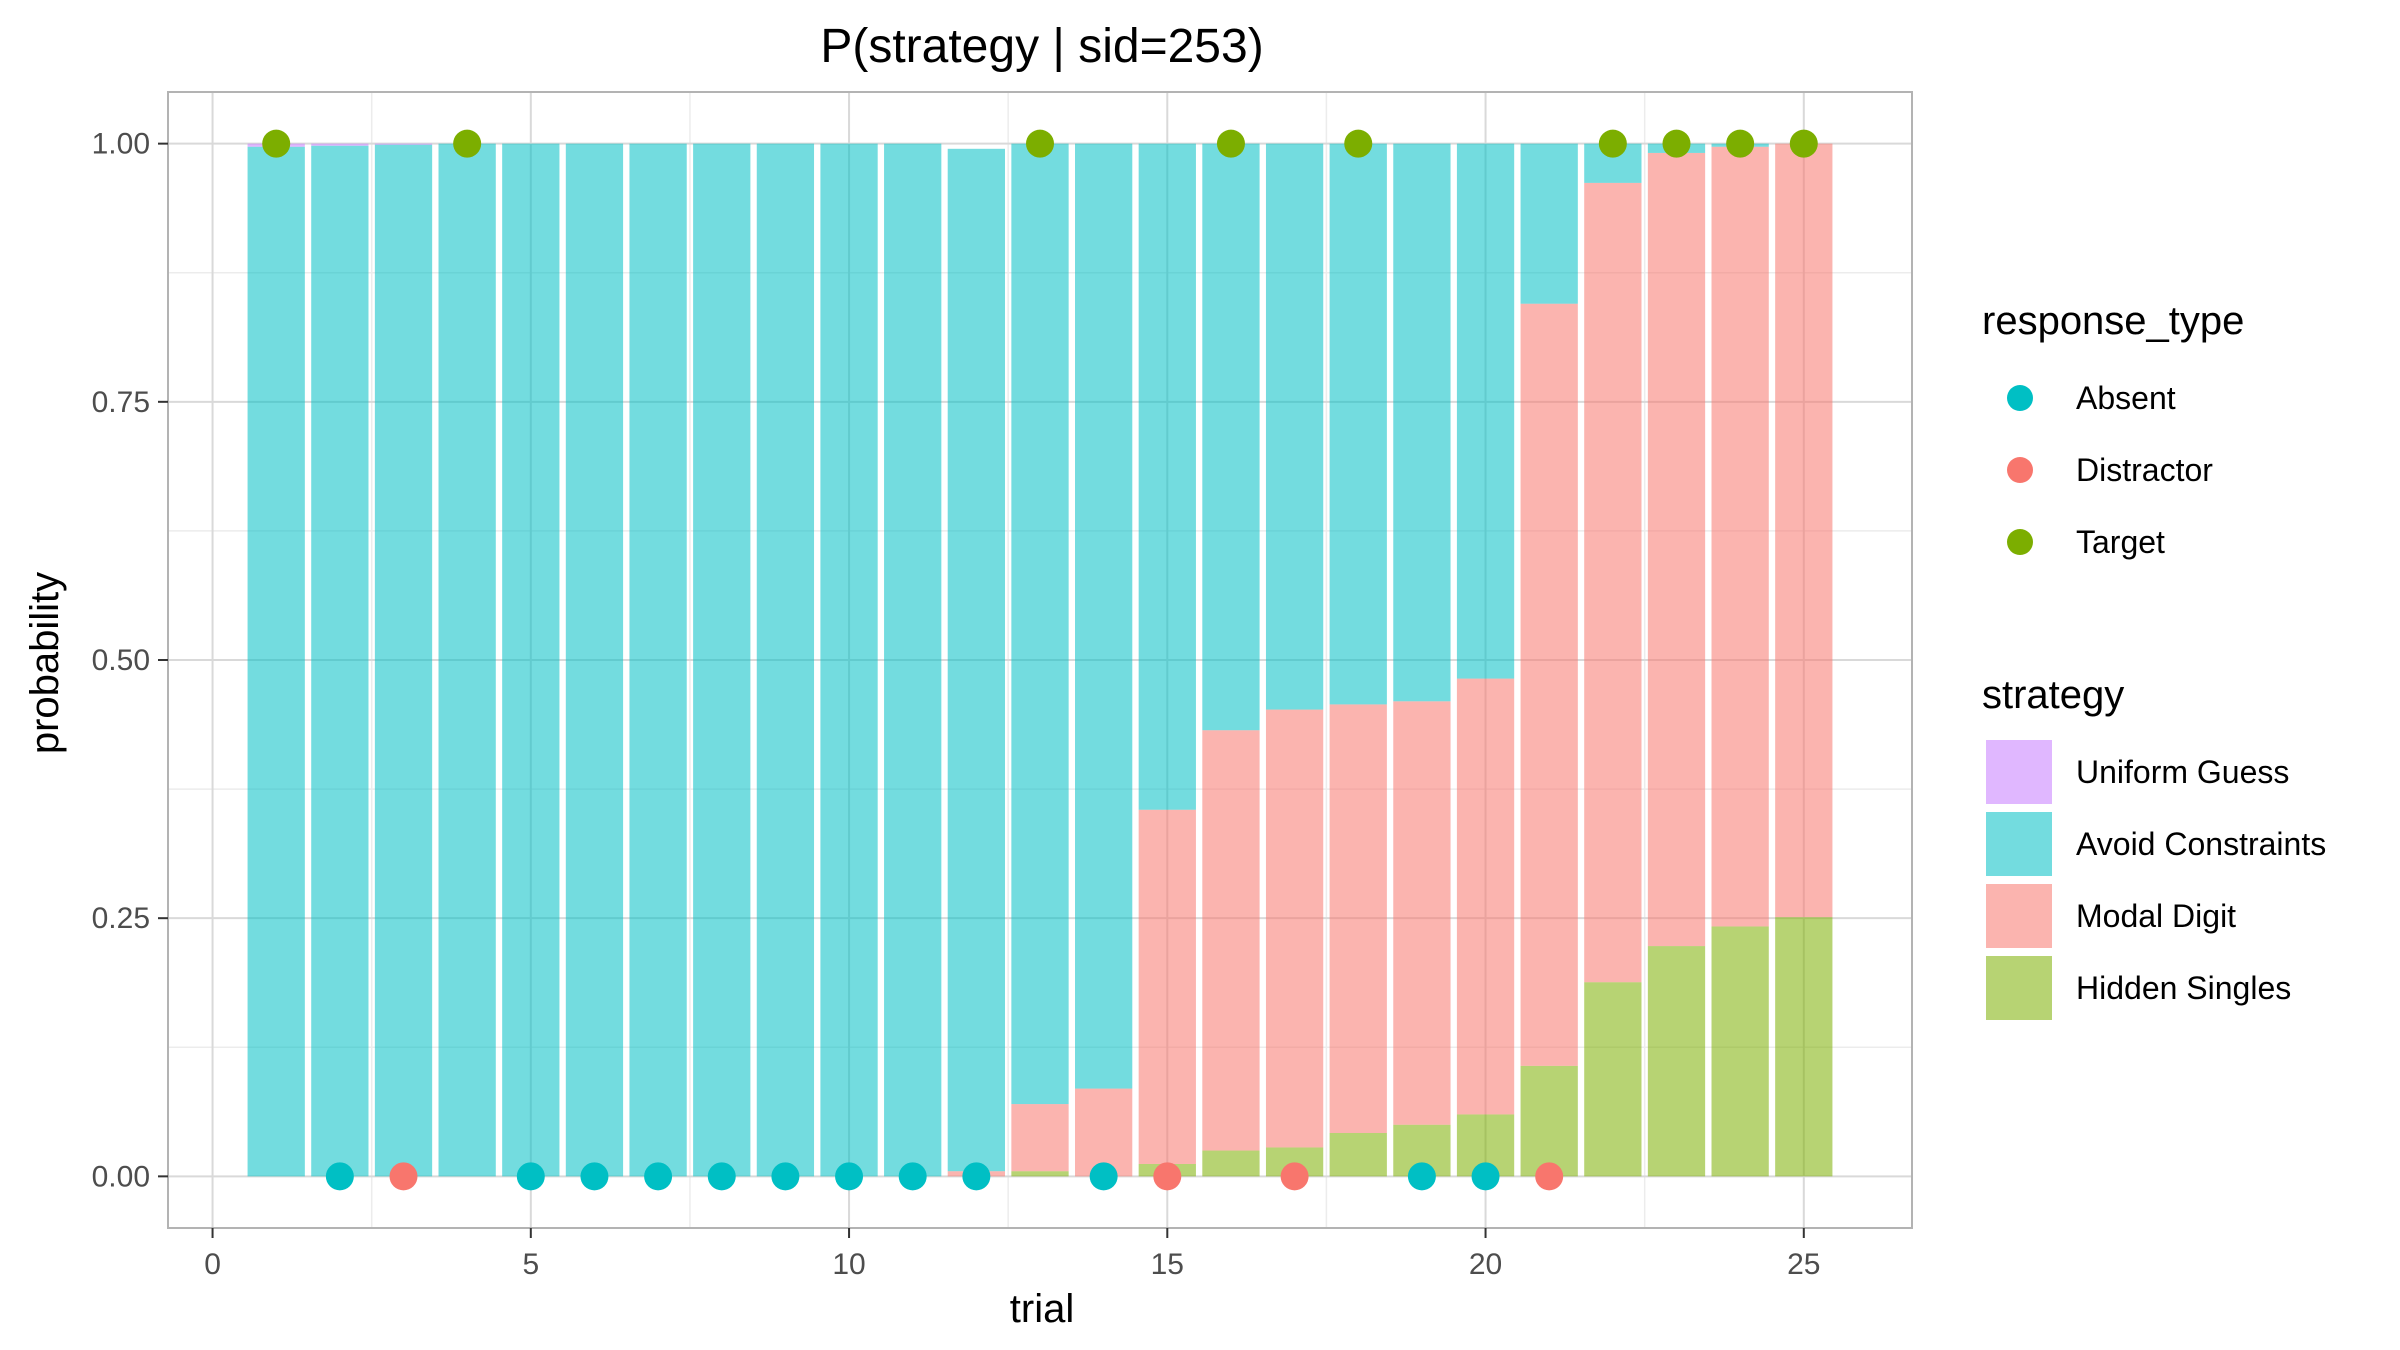 The height and width of the screenshot is (1350, 2400). What do you see at coordinates (121, 918) in the screenshot?
I see `y-tick-label: 0.25` at bounding box center [121, 918].